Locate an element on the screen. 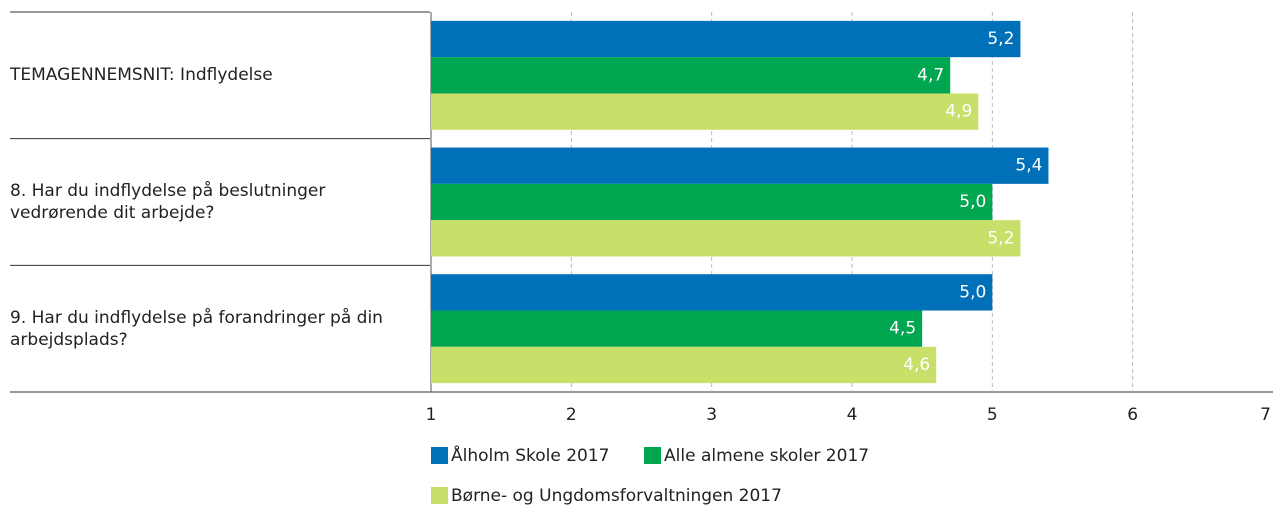 This screenshot has width=1273, height=510. data-label: 4,7 is located at coordinates (930, 75).